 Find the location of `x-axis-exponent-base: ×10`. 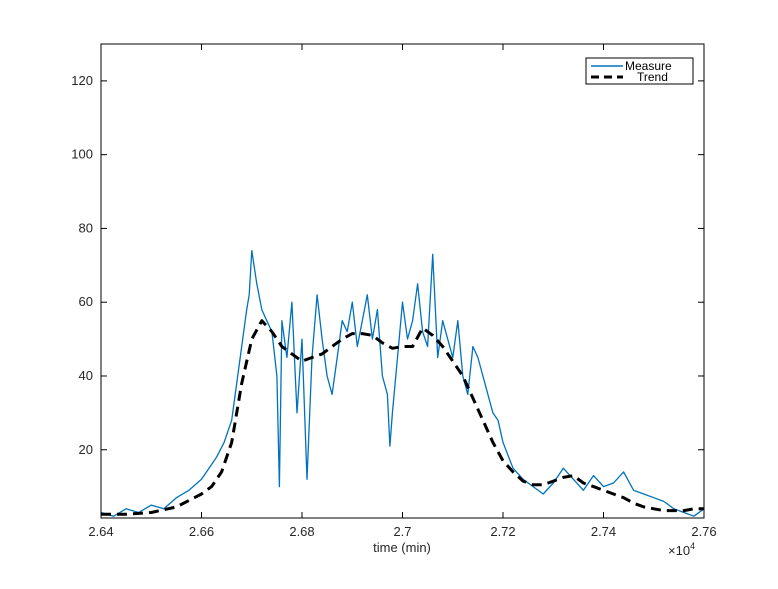

x-axis-exponent-base: ×10 is located at coordinates (679, 550).